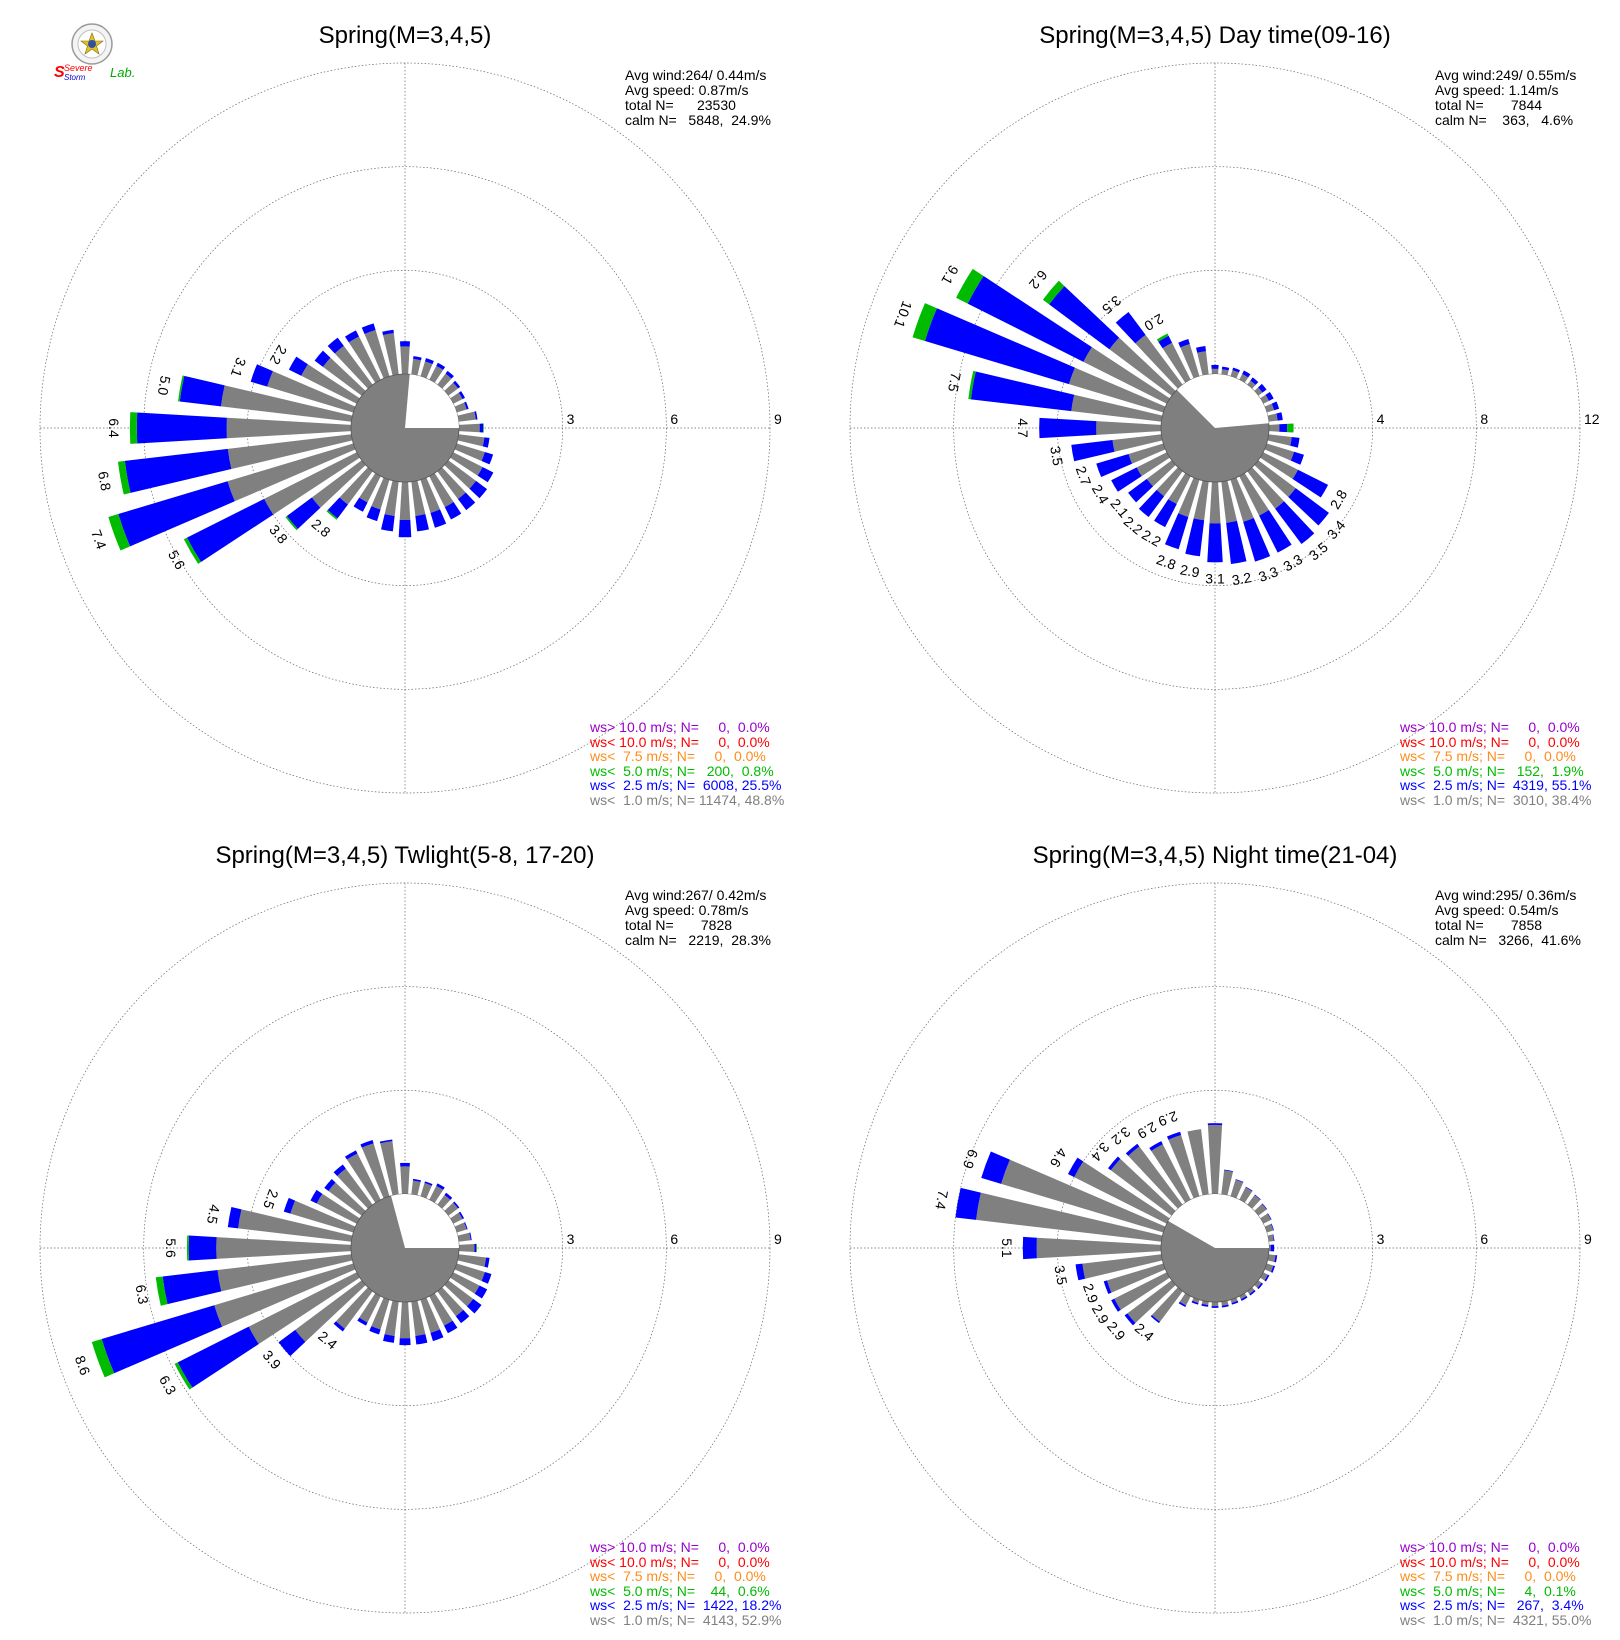 This screenshot has height=1640, width=1620. What do you see at coordinates (686, 785) in the screenshot?
I see `legend-entry-ws-lt-2-5: ws< 2.5 m/s; N= 6008, 25.5%` at bounding box center [686, 785].